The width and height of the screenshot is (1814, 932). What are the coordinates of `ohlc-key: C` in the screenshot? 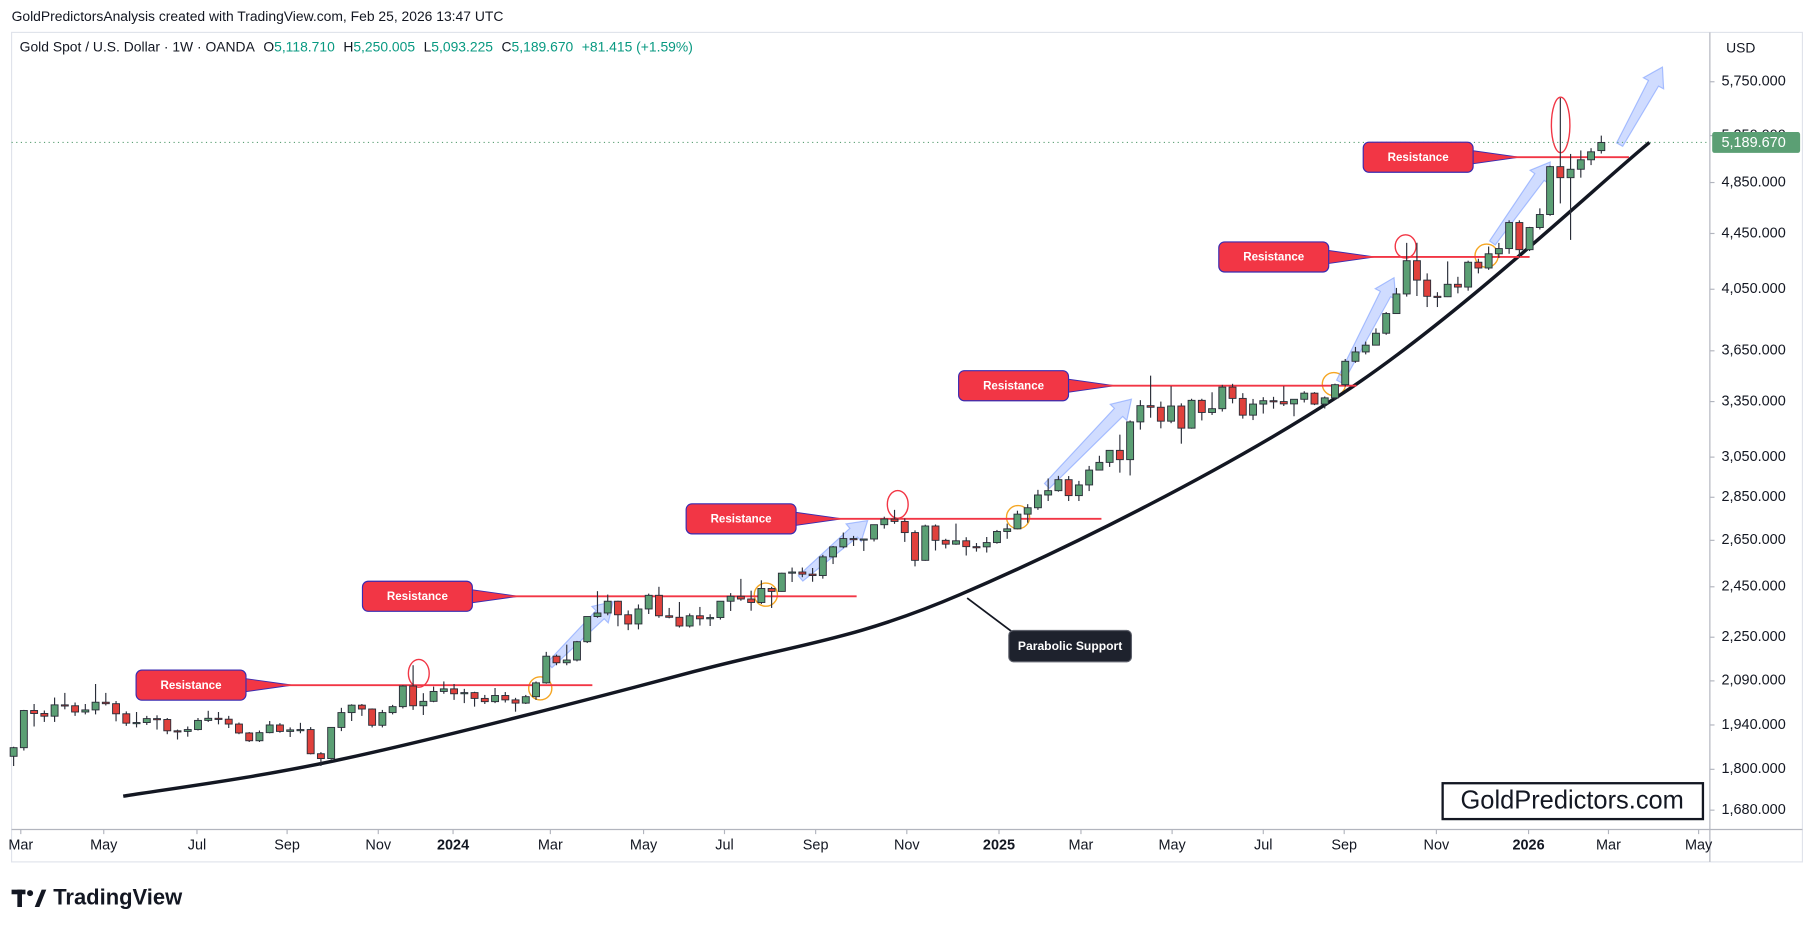 It's located at (507, 46).